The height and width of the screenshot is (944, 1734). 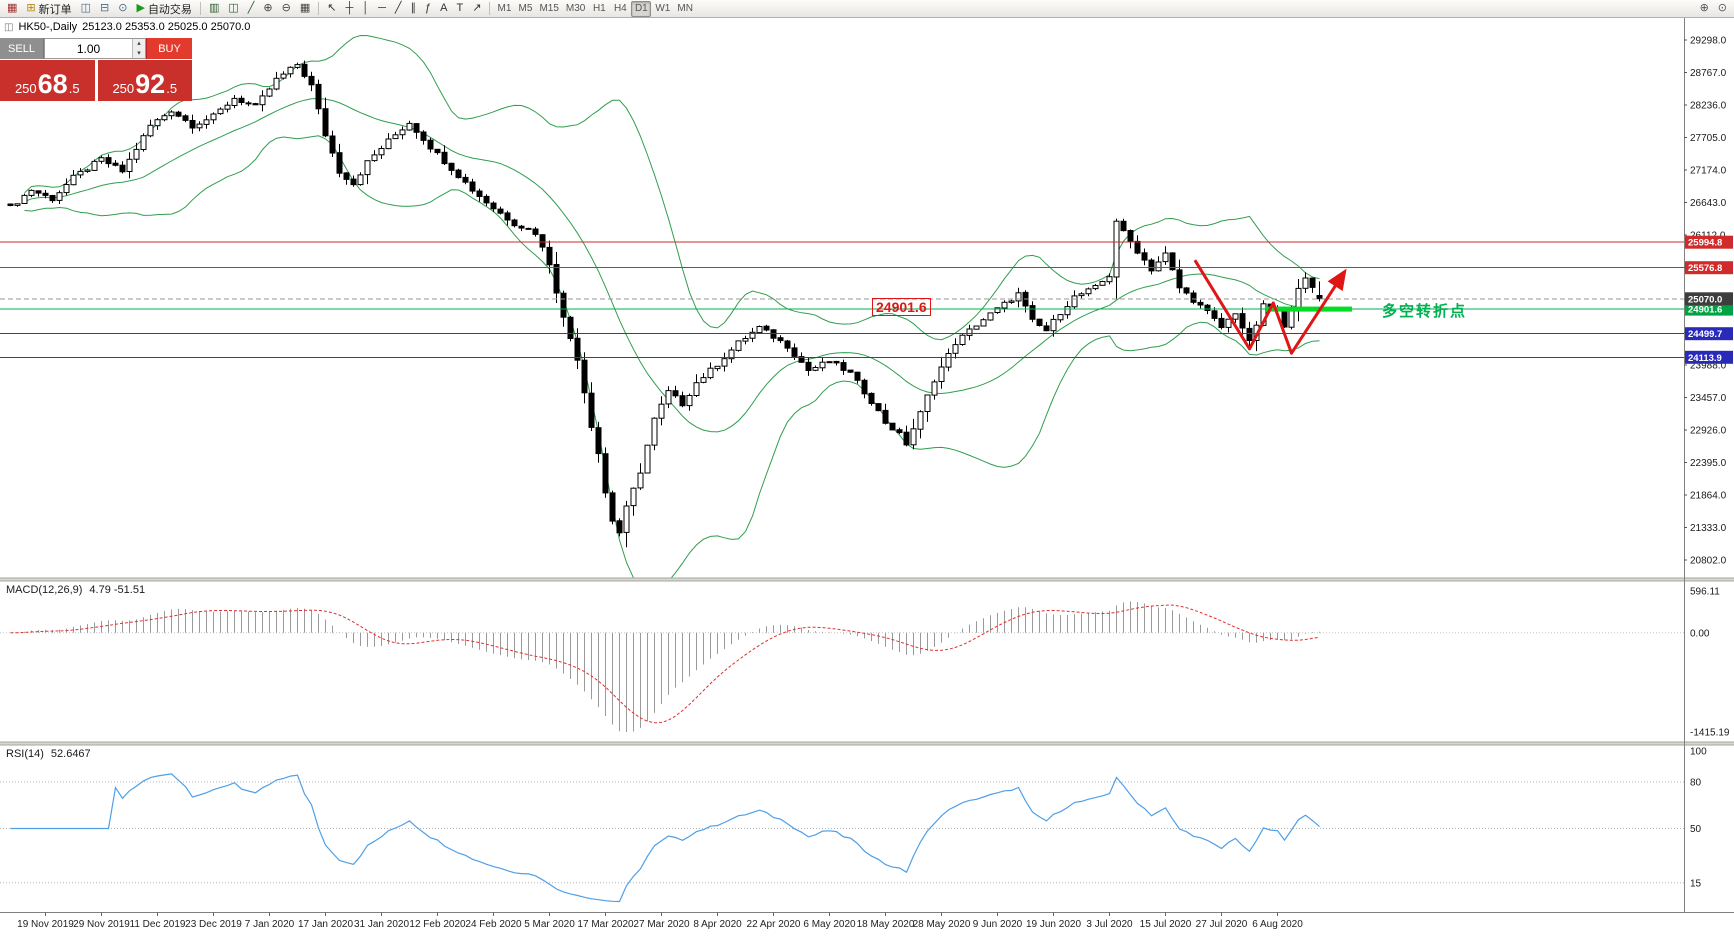 What do you see at coordinates (1425, 311) in the screenshot?
I see `turning-point-label: 多空转折点` at bounding box center [1425, 311].